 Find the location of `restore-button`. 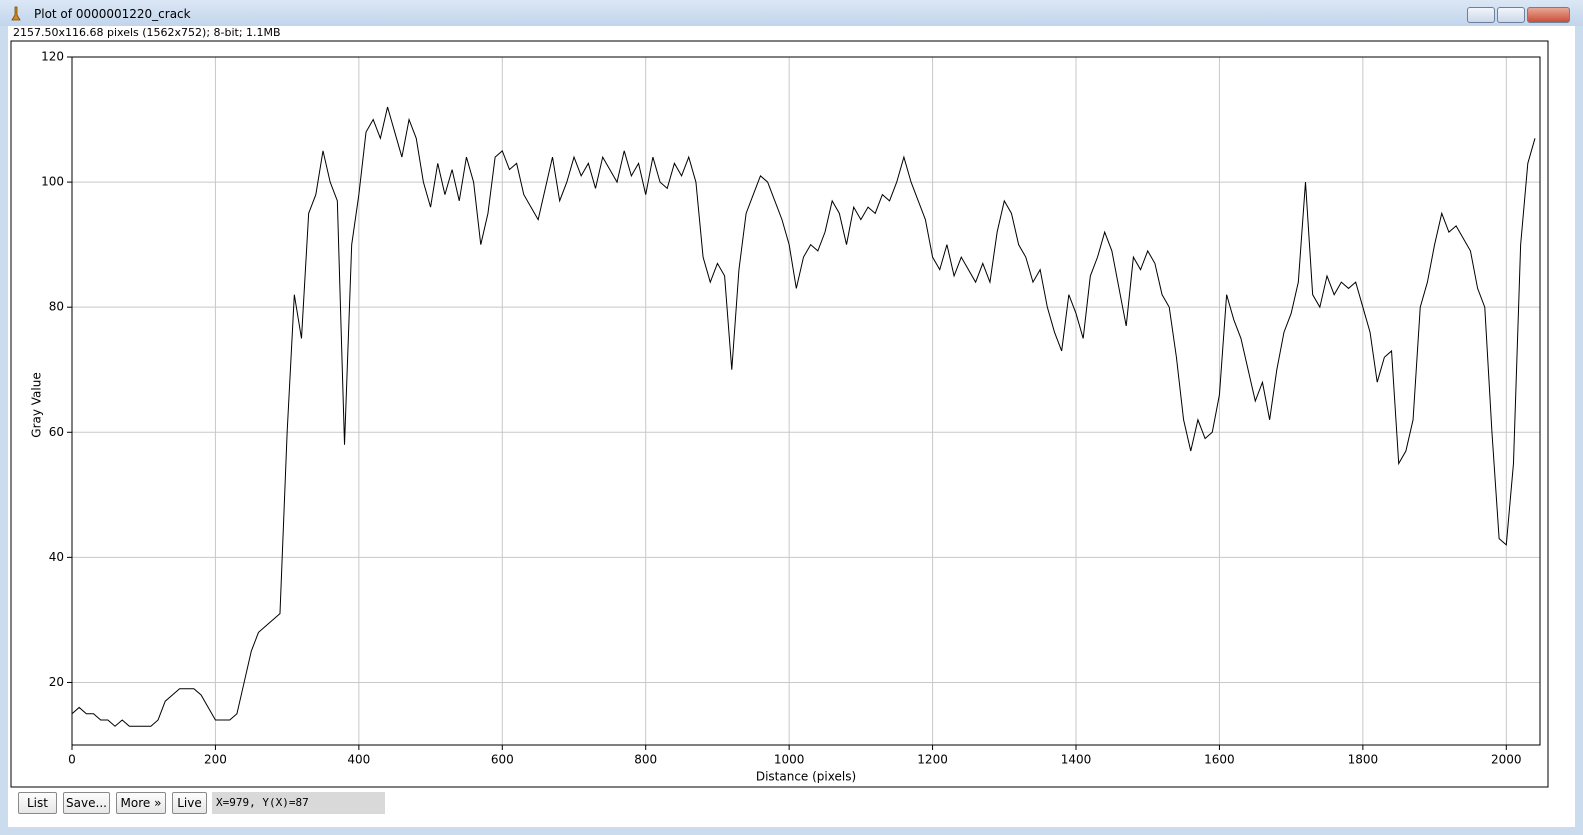

restore-button is located at coordinates (1511, 15).